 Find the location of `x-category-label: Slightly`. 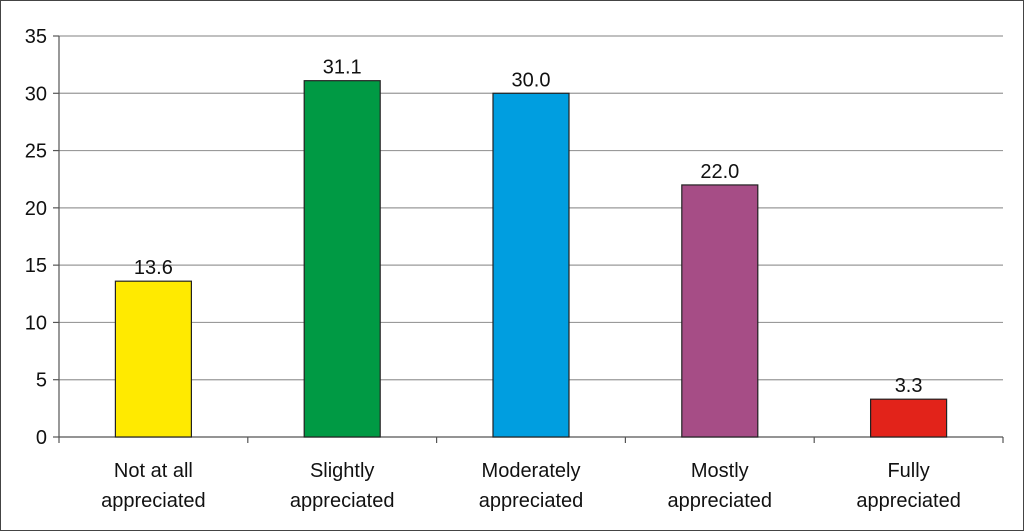

x-category-label: Slightly is located at coordinates (342, 471).